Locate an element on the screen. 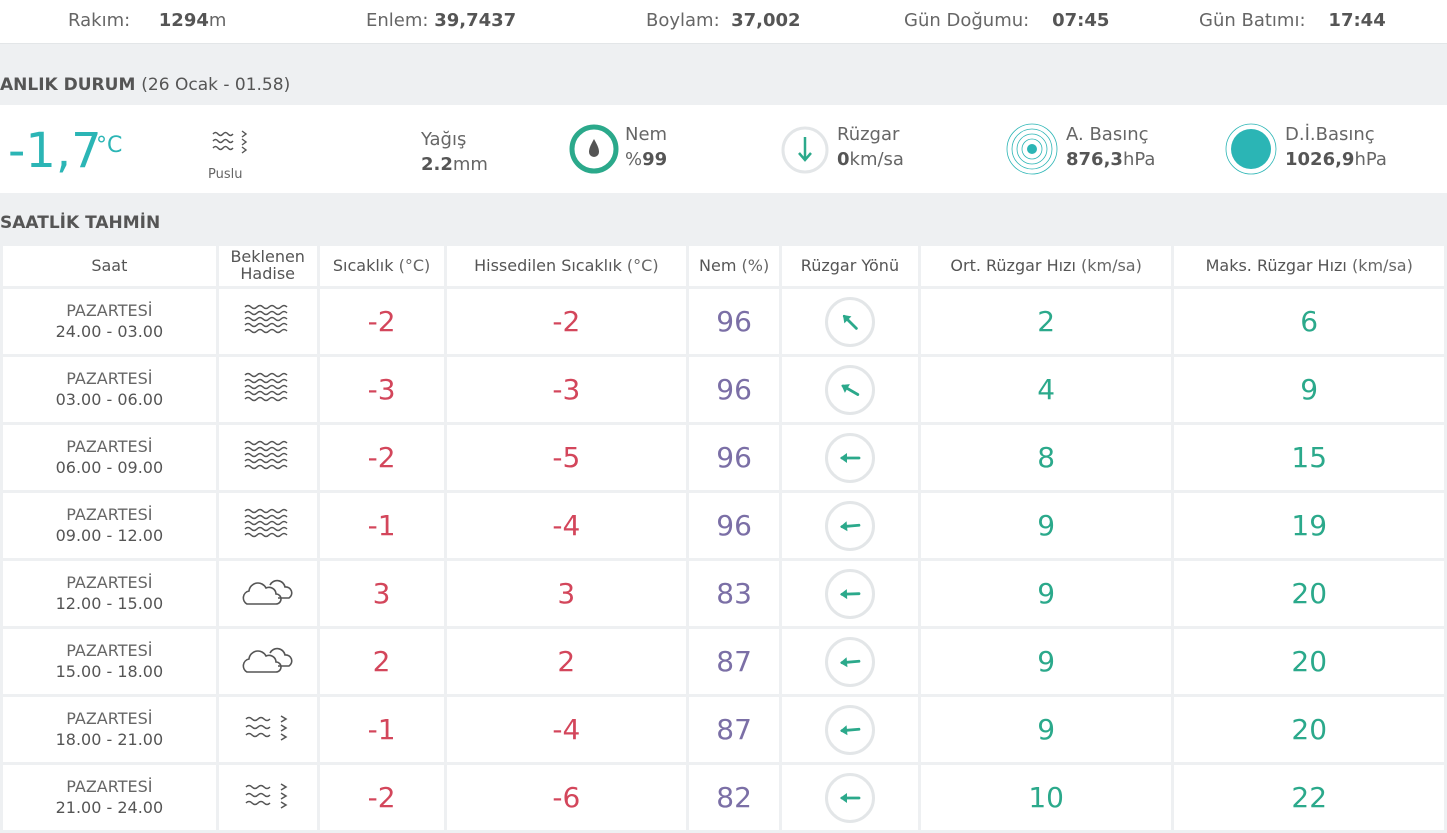  humidity-value: %99 is located at coordinates (646, 159).